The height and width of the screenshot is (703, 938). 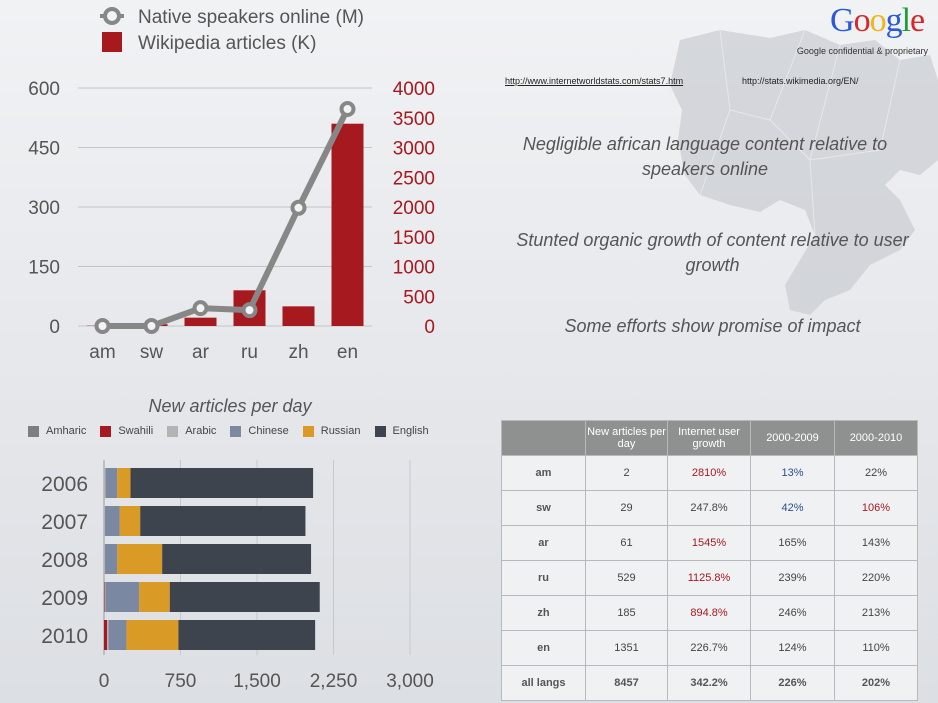 What do you see at coordinates (626, 578) in the screenshot?
I see `table-cell: 529` at bounding box center [626, 578].